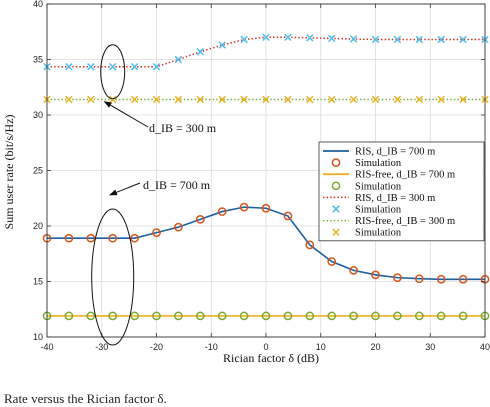 The height and width of the screenshot is (407, 490). I want to click on legend-entry-6: RIS-free, d_IB = 300 m, so click(405, 221).